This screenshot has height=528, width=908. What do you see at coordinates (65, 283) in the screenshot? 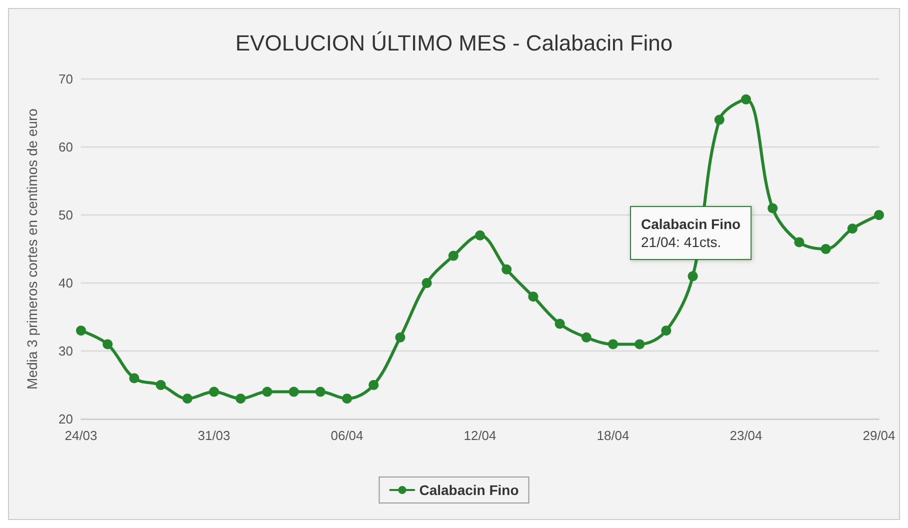
I see `y-tick-label: 40` at bounding box center [65, 283].